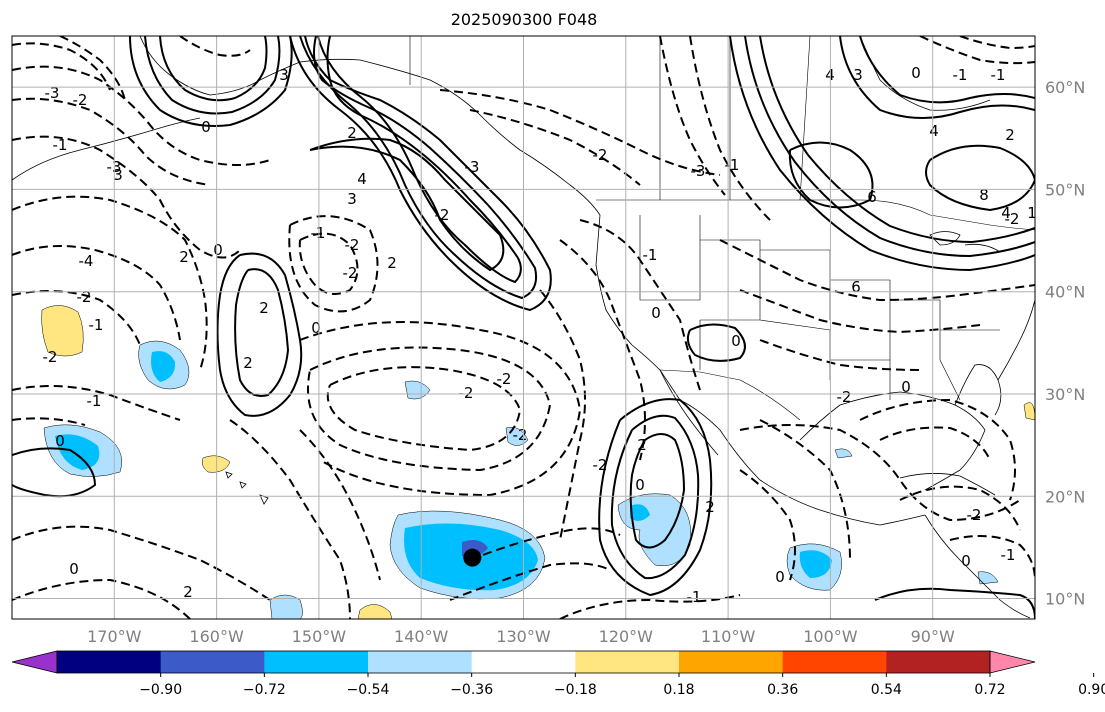 This screenshot has height=712, width=1105. I want to click on baja, so click(689, 412).